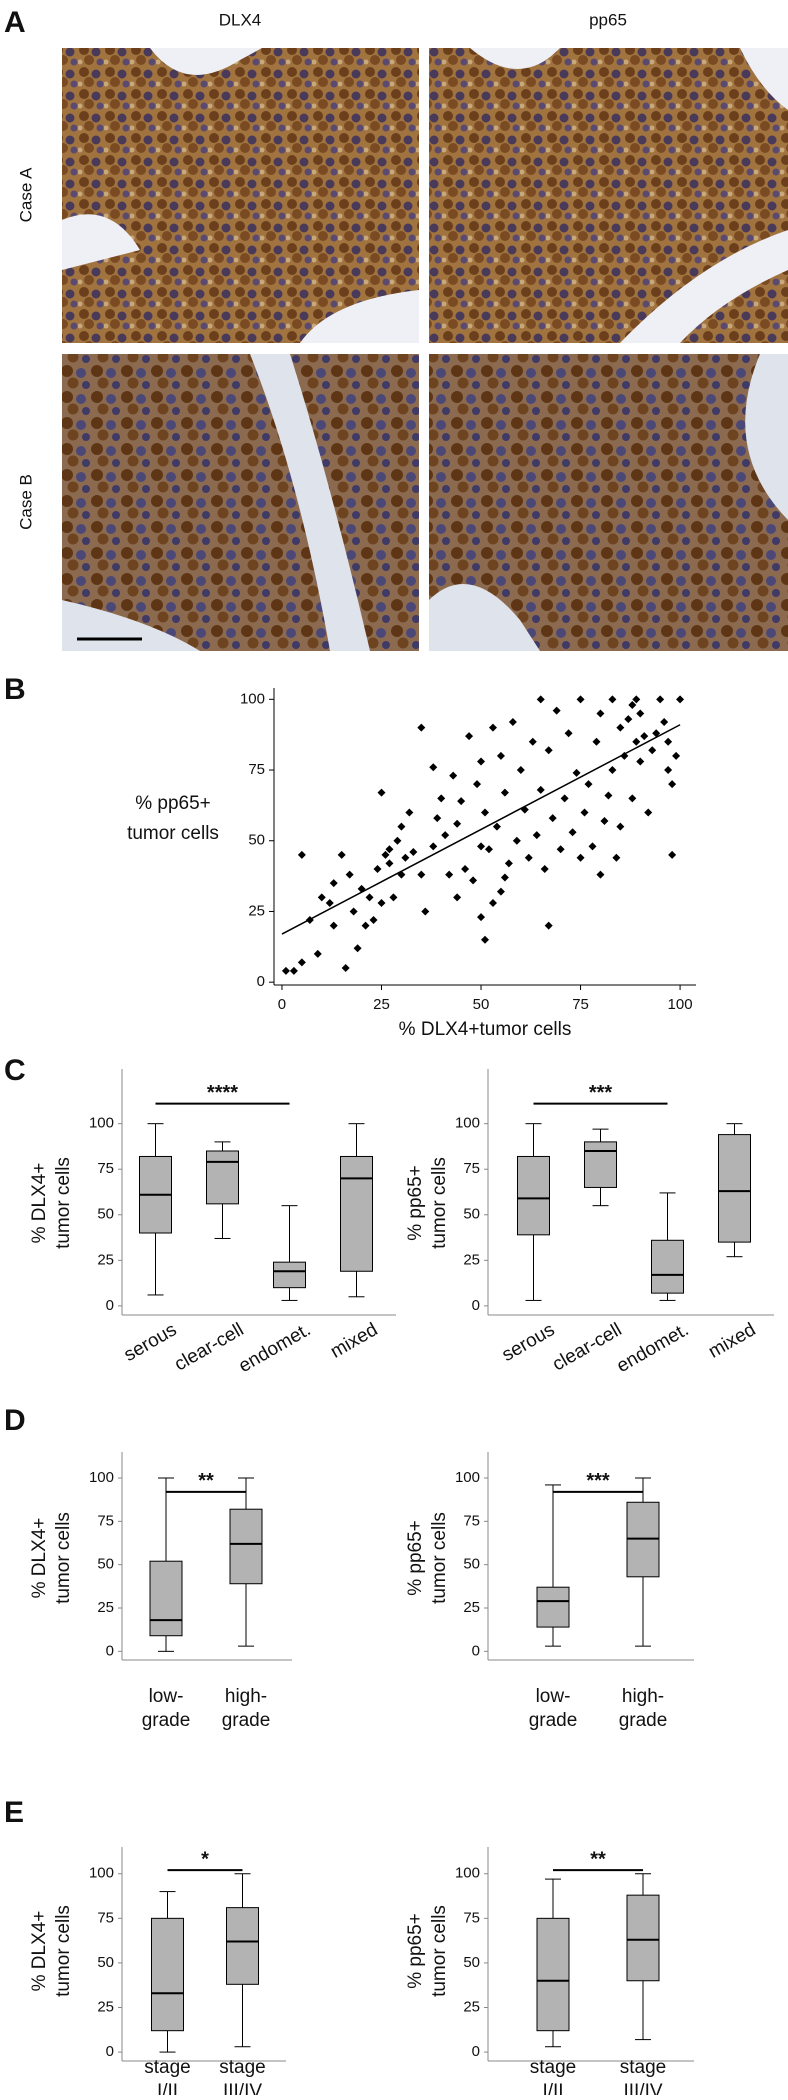 The width and height of the screenshot is (788, 2100). I want to click on significance-label: **, so click(598, 1859).